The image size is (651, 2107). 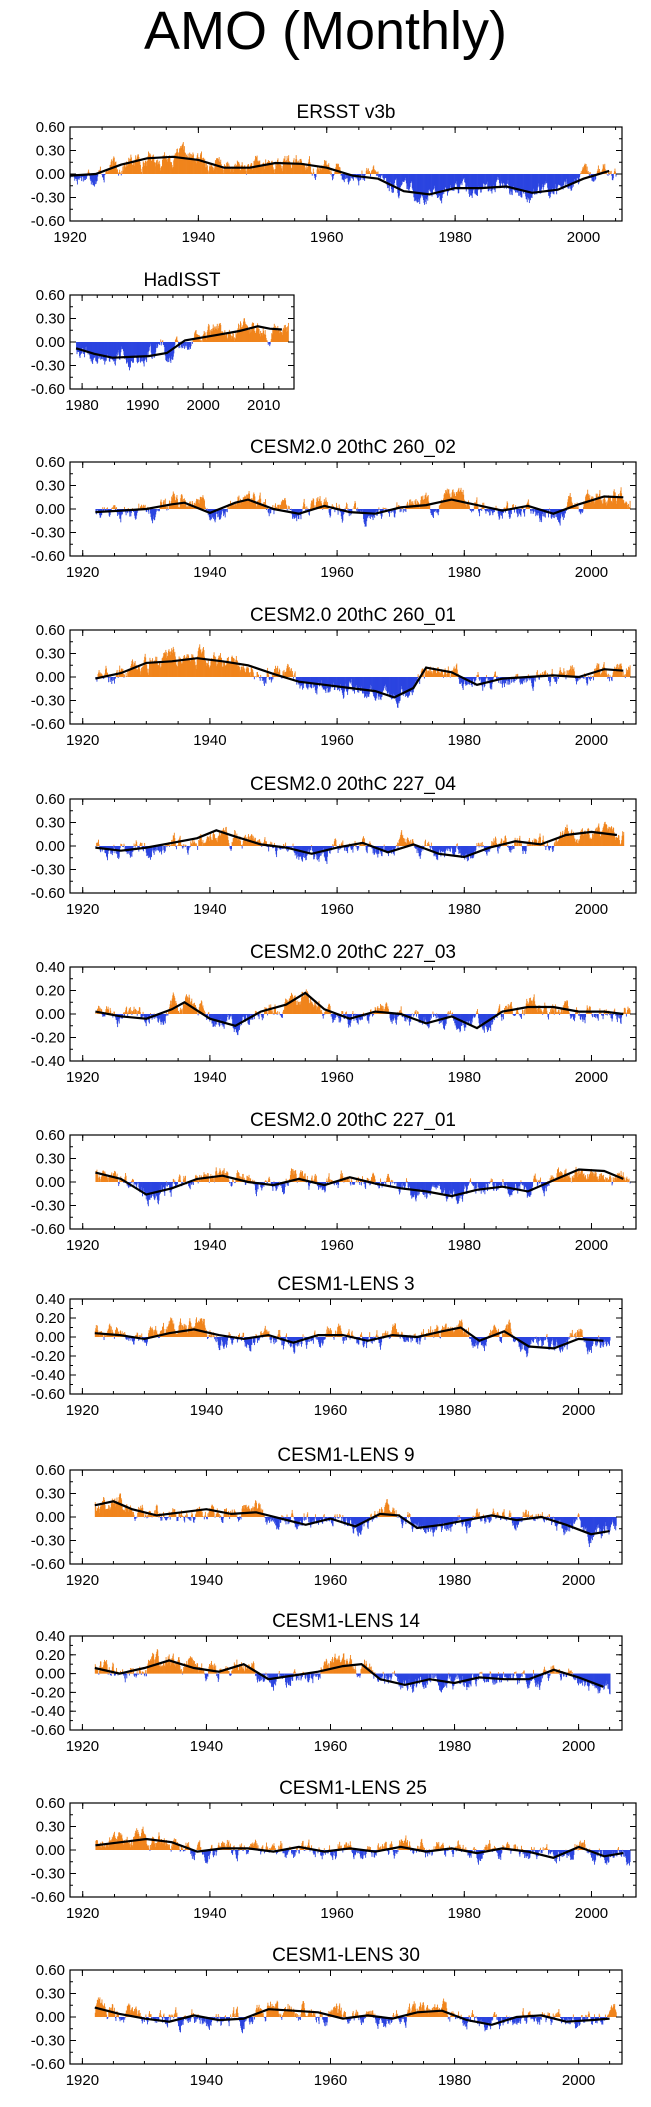 What do you see at coordinates (209, 572) in the screenshot?
I see `x-tick-label: 1940` at bounding box center [209, 572].